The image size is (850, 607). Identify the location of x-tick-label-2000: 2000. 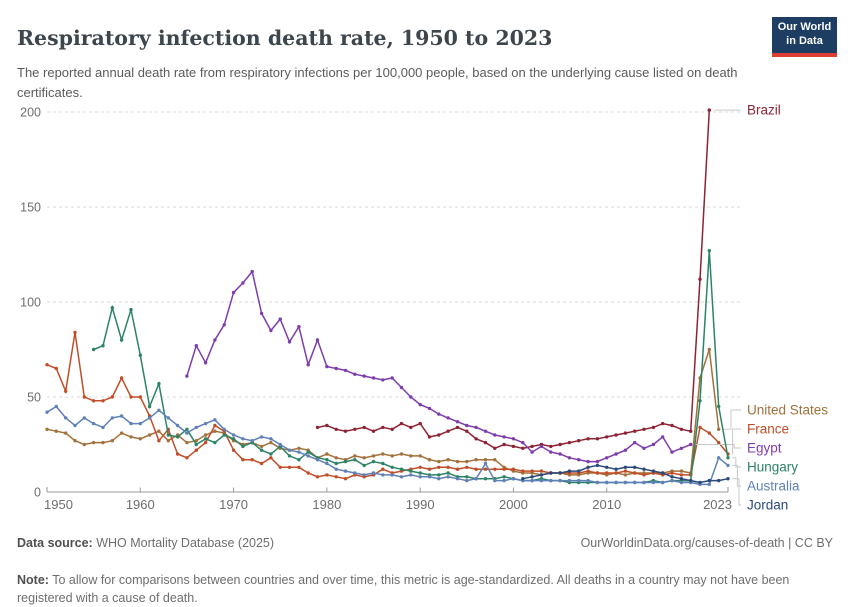
(513, 504).